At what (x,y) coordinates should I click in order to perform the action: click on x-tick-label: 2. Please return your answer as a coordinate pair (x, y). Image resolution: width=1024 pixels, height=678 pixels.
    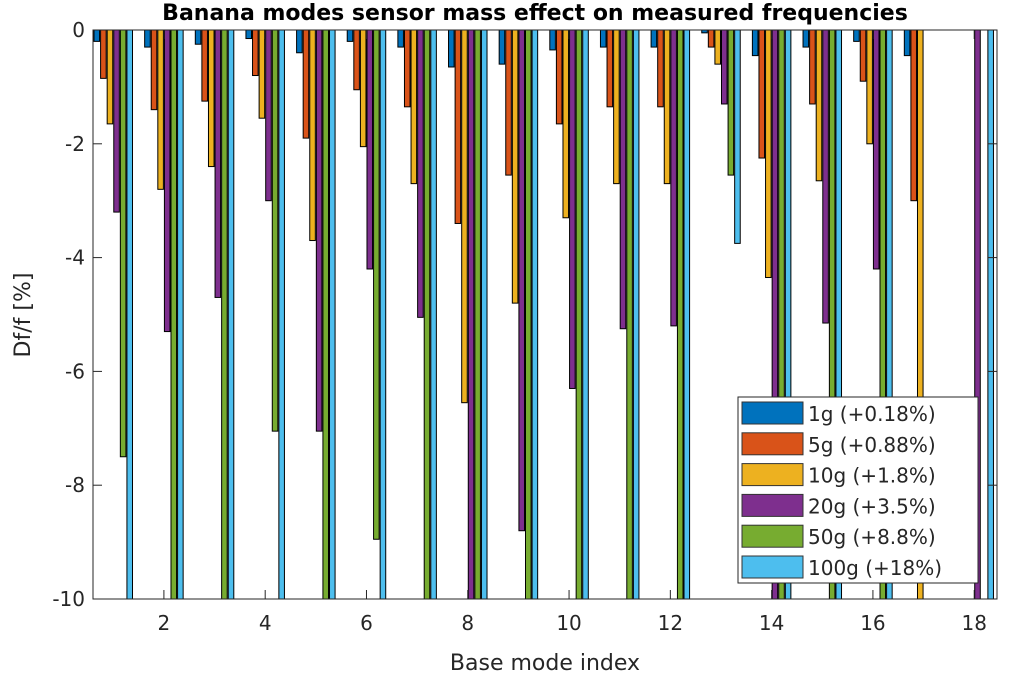
    Looking at the image, I should click on (164, 623).